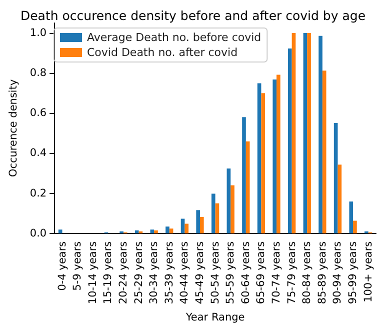 This screenshot has width=386, height=328. What do you see at coordinates (276, 272) in the screenshot?
I see `x-tick-label: 70-74 years` at bounding box center [276, 272].